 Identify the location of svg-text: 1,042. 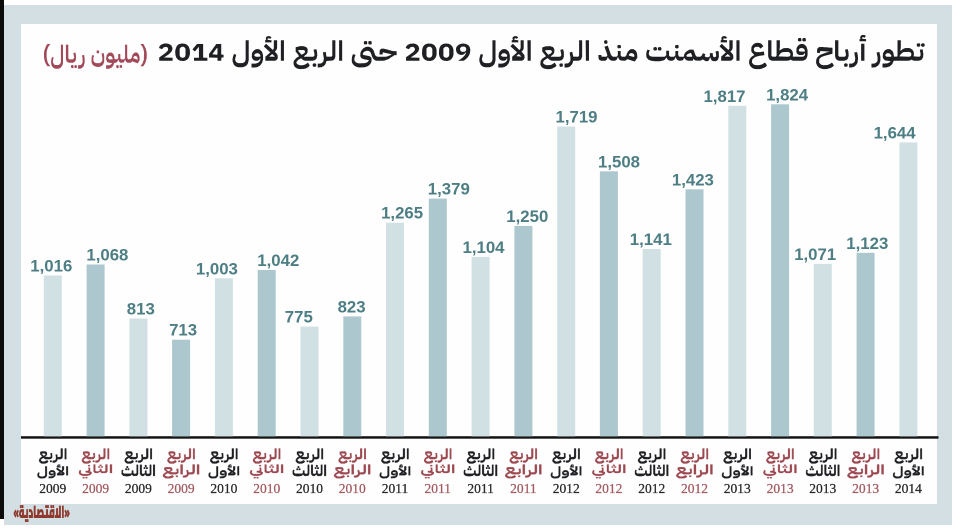
(278, 260).